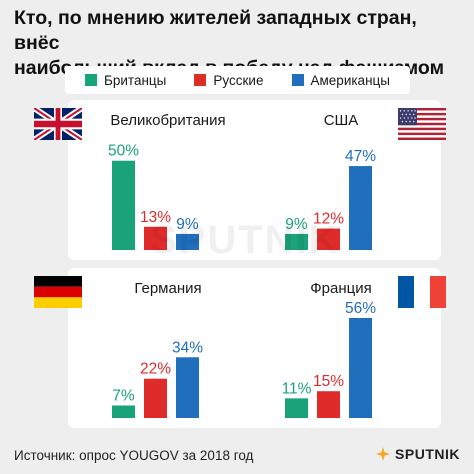  I want to click on uk-flag-icon, so click(58, 124).